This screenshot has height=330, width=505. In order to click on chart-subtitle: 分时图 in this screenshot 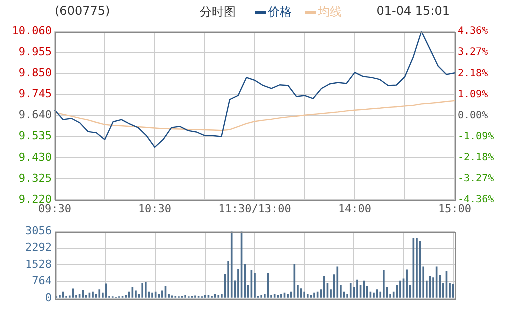, I will do `click(218, 12)`.